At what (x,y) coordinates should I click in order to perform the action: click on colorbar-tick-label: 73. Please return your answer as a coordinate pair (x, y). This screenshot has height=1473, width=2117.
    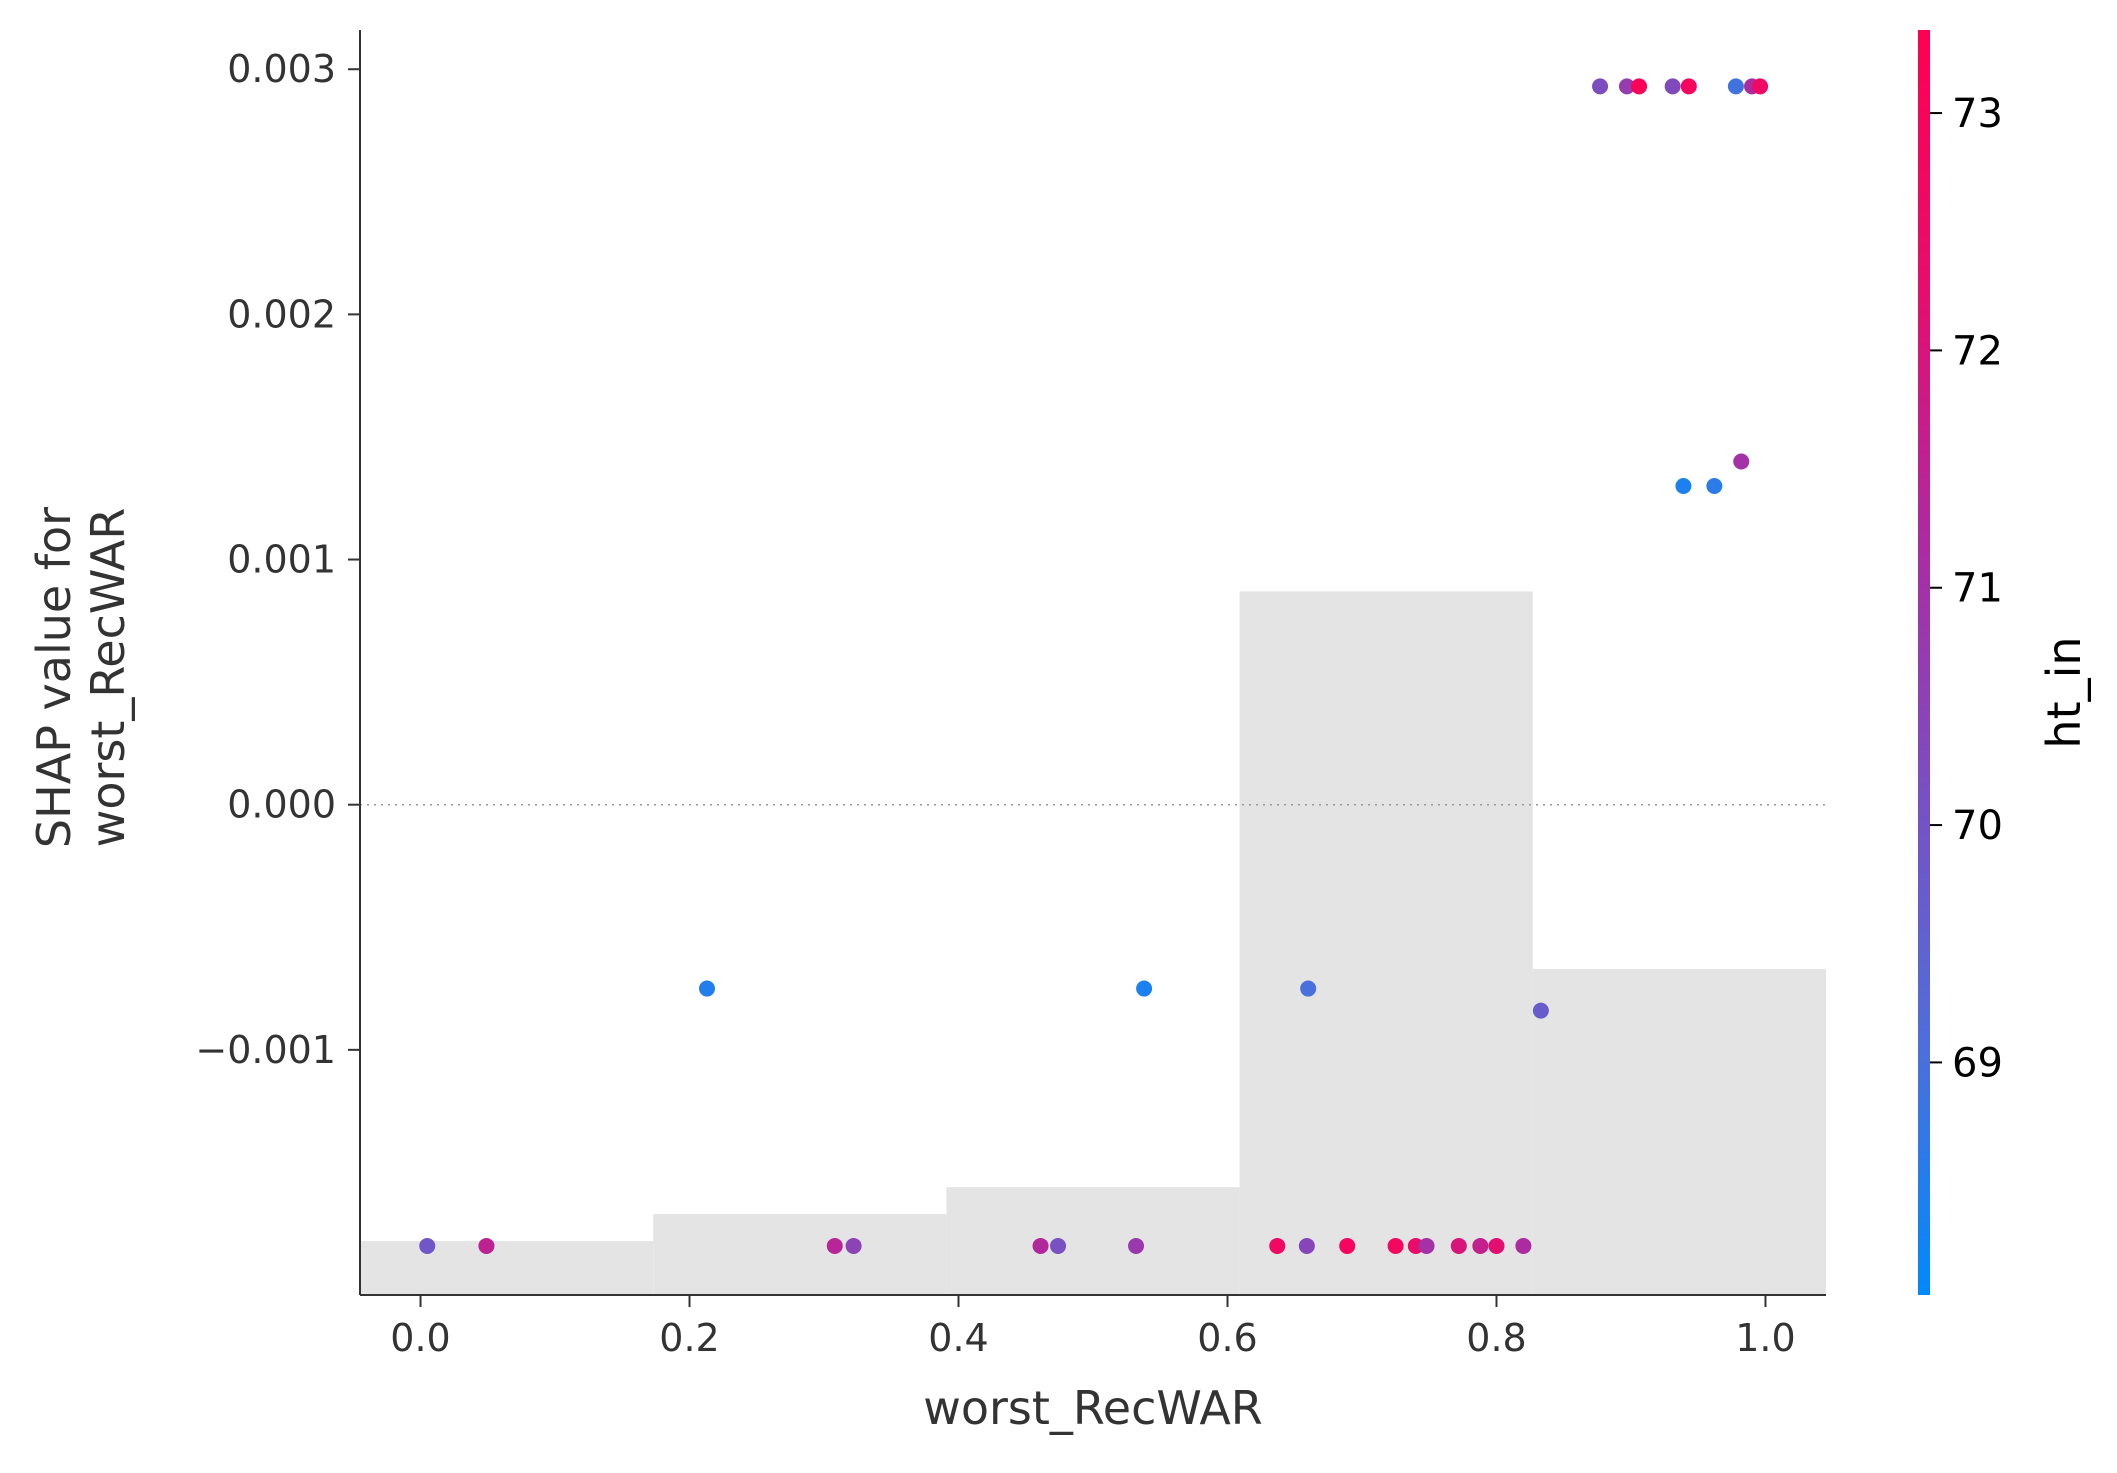
    Looking at the image, I should click on (1977, 114).